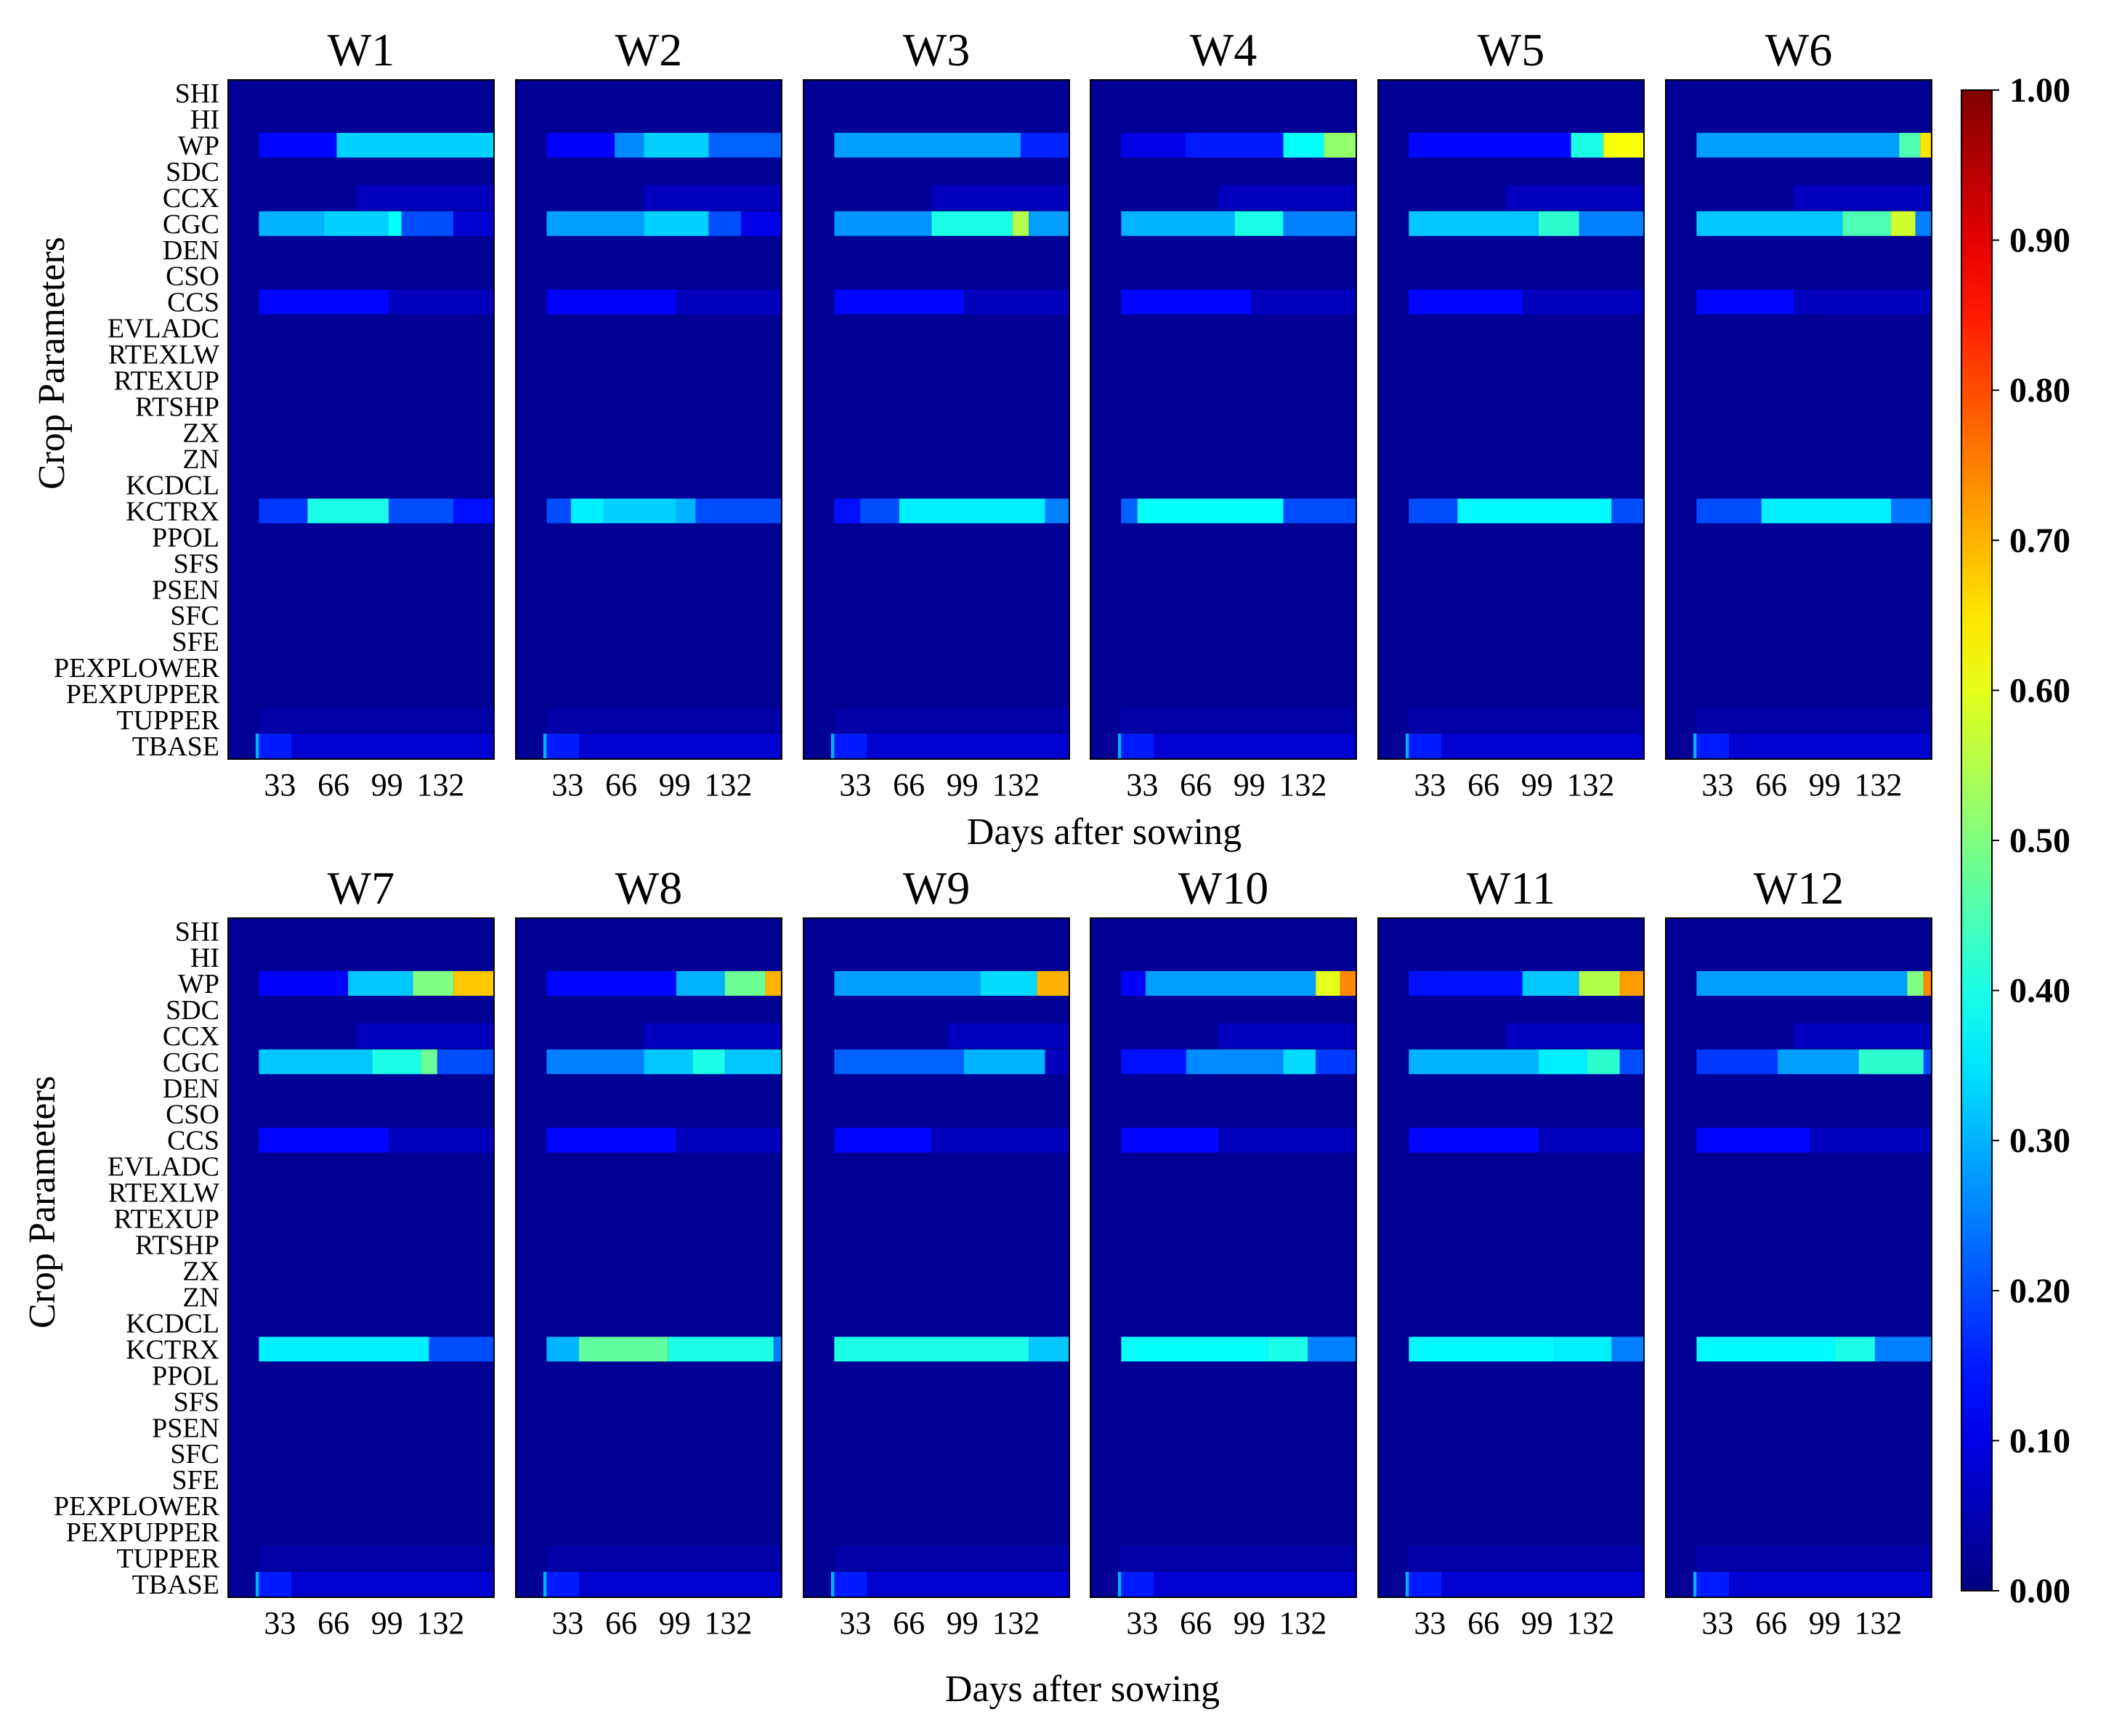 The width and height of the screenshot is (2106, 1736). I want to click on panel-title: W9, so click(936, 888).